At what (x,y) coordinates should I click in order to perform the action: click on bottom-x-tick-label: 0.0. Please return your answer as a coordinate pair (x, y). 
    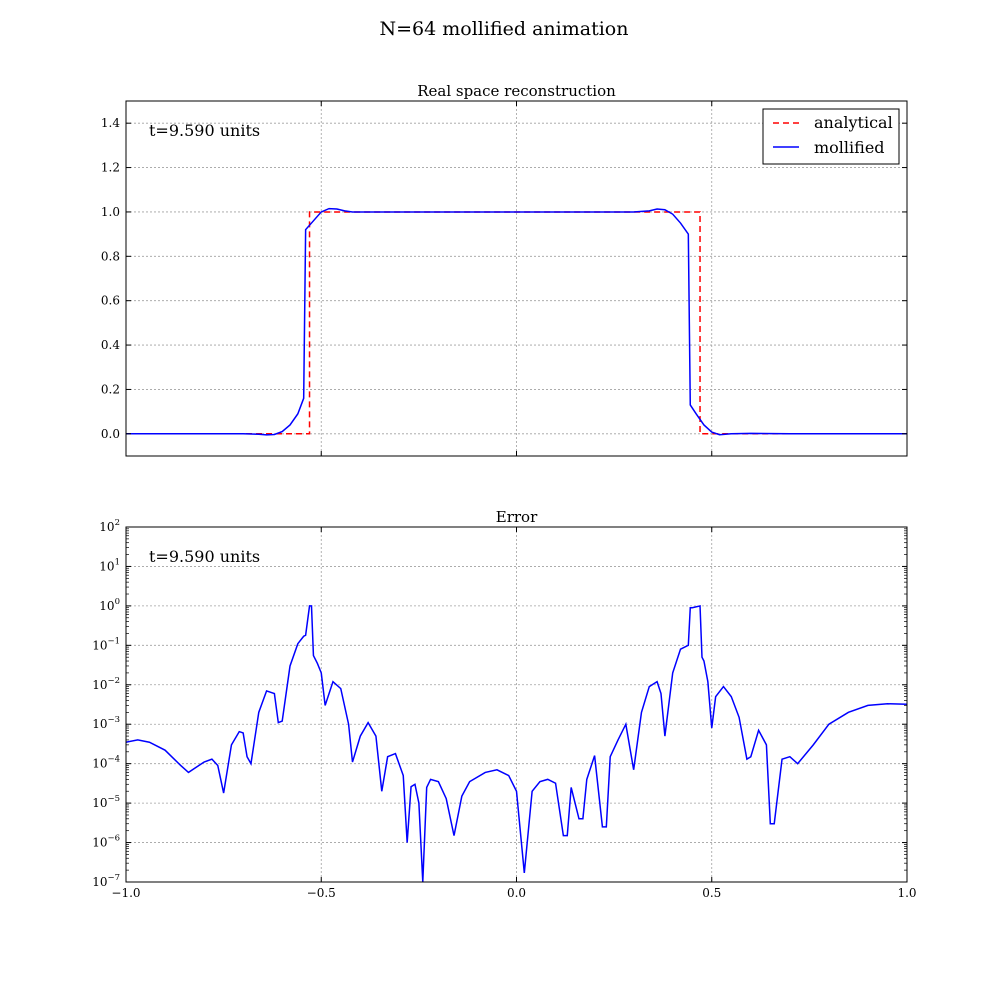
    Looking at the image, I should click on (516, 893).